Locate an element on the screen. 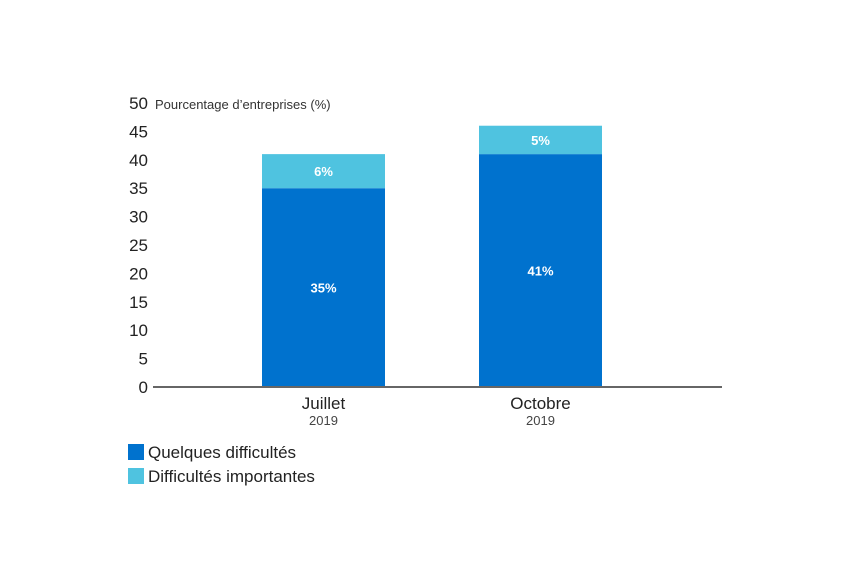 This screenshot has width=848, height=580. y-tick-label: 5 is located at coordinates (143, 359).